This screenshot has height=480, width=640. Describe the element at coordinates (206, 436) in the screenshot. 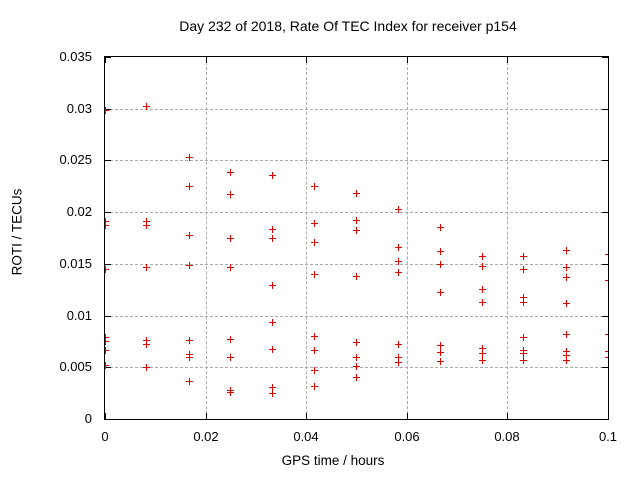

I see `x-tick-label: 0.02` at that location.